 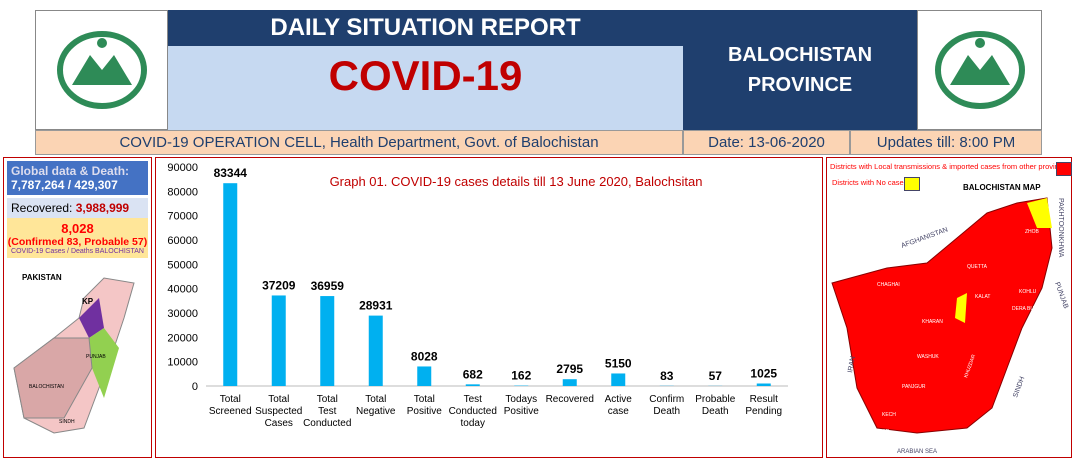 What do you see at coordinates (101, 70) in the screenshot?
I see `logo-left` at bounding box center [101, 70].